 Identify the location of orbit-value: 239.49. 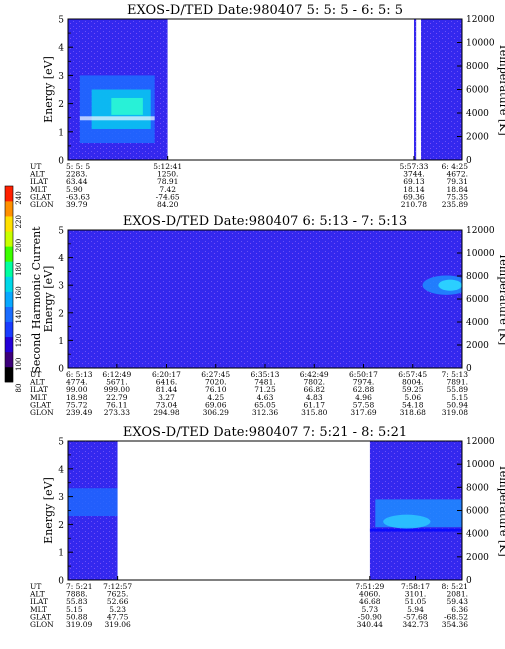
(79, 412).